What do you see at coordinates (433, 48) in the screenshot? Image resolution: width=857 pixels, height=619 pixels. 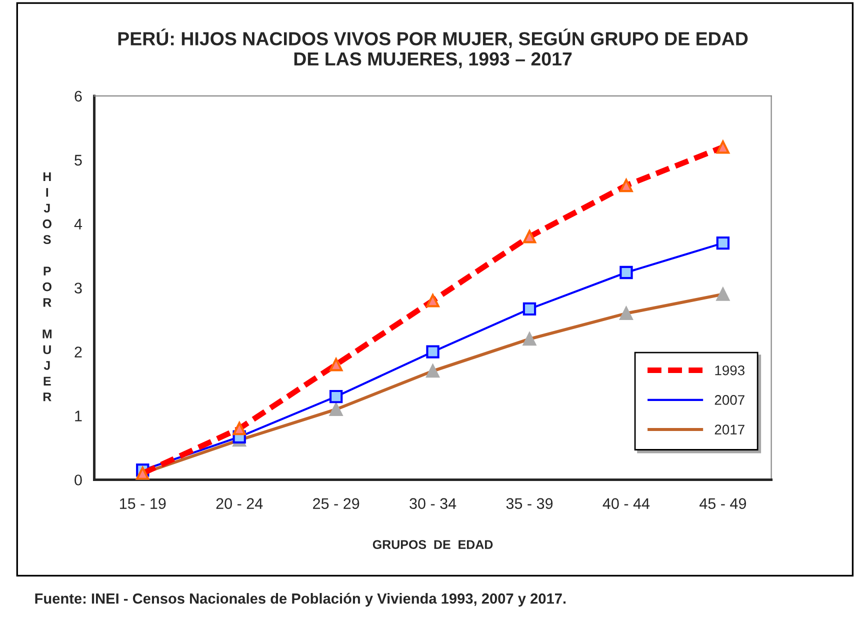 I see `chart-title: PERÚ: HIJOS NACIDOS VIVOS POR MUJER, SEGÚN GRUPO DE EDAD DE LAS MUJERES, 1993 – 2017` at bounding box center [433, 48].